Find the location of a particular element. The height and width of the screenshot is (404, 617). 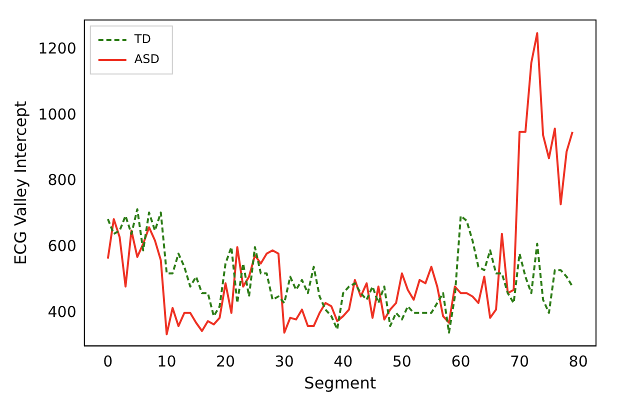

legend-label: ASD is located at coordinates (147, 59).